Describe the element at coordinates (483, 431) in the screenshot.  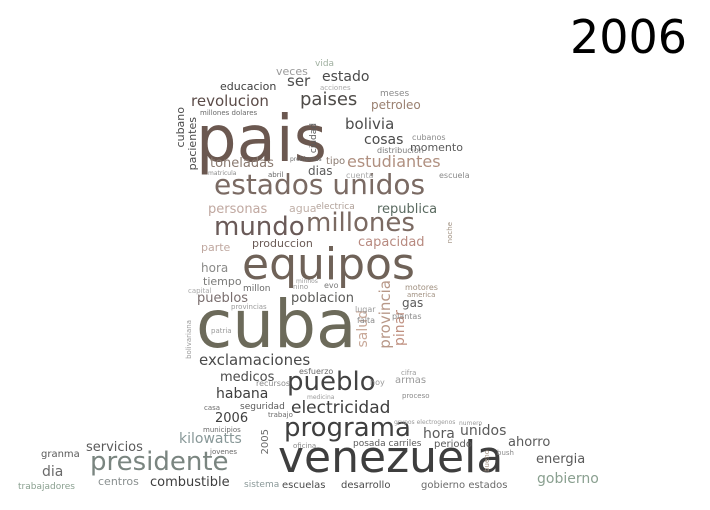
I see `cloud-word: unidos` at that location.